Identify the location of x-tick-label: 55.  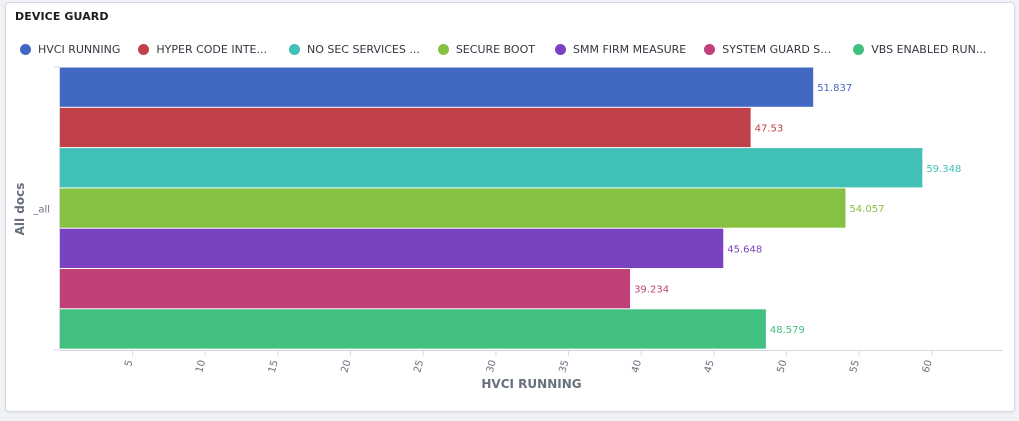
(855, 366).